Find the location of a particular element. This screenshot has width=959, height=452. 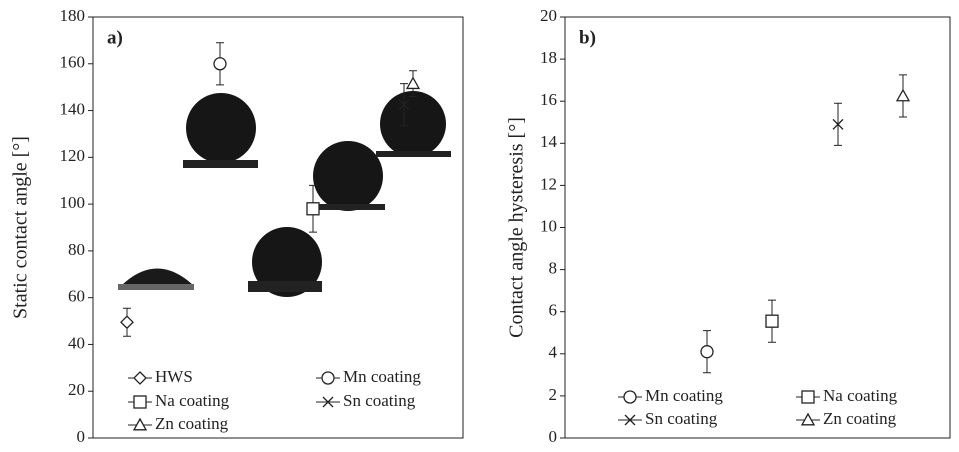

y-tick-label: 160 is located at coordinates (73, 62).